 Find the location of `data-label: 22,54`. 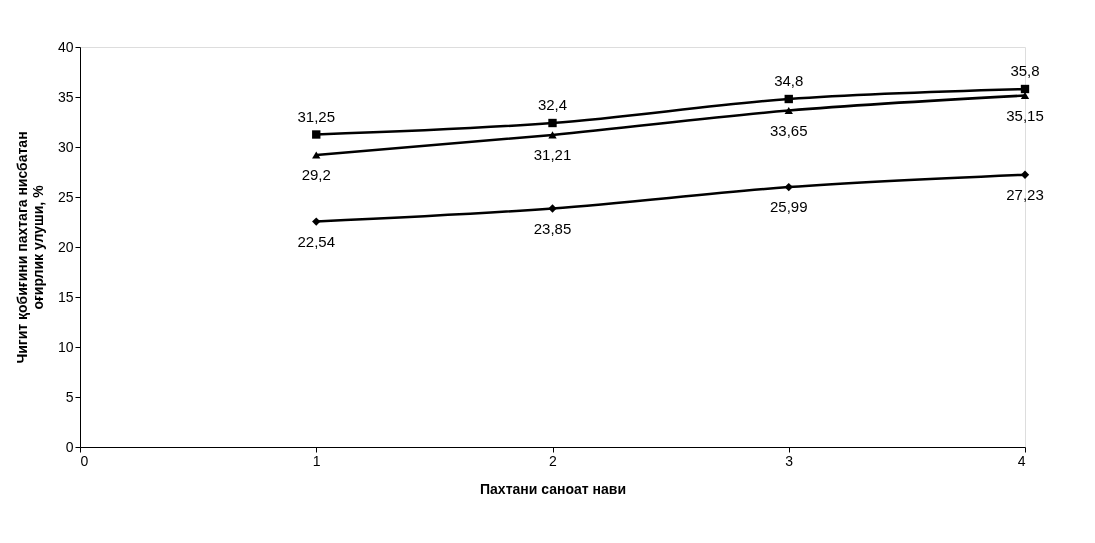

data-label: 22,54 is located at coordinates (316, 241).